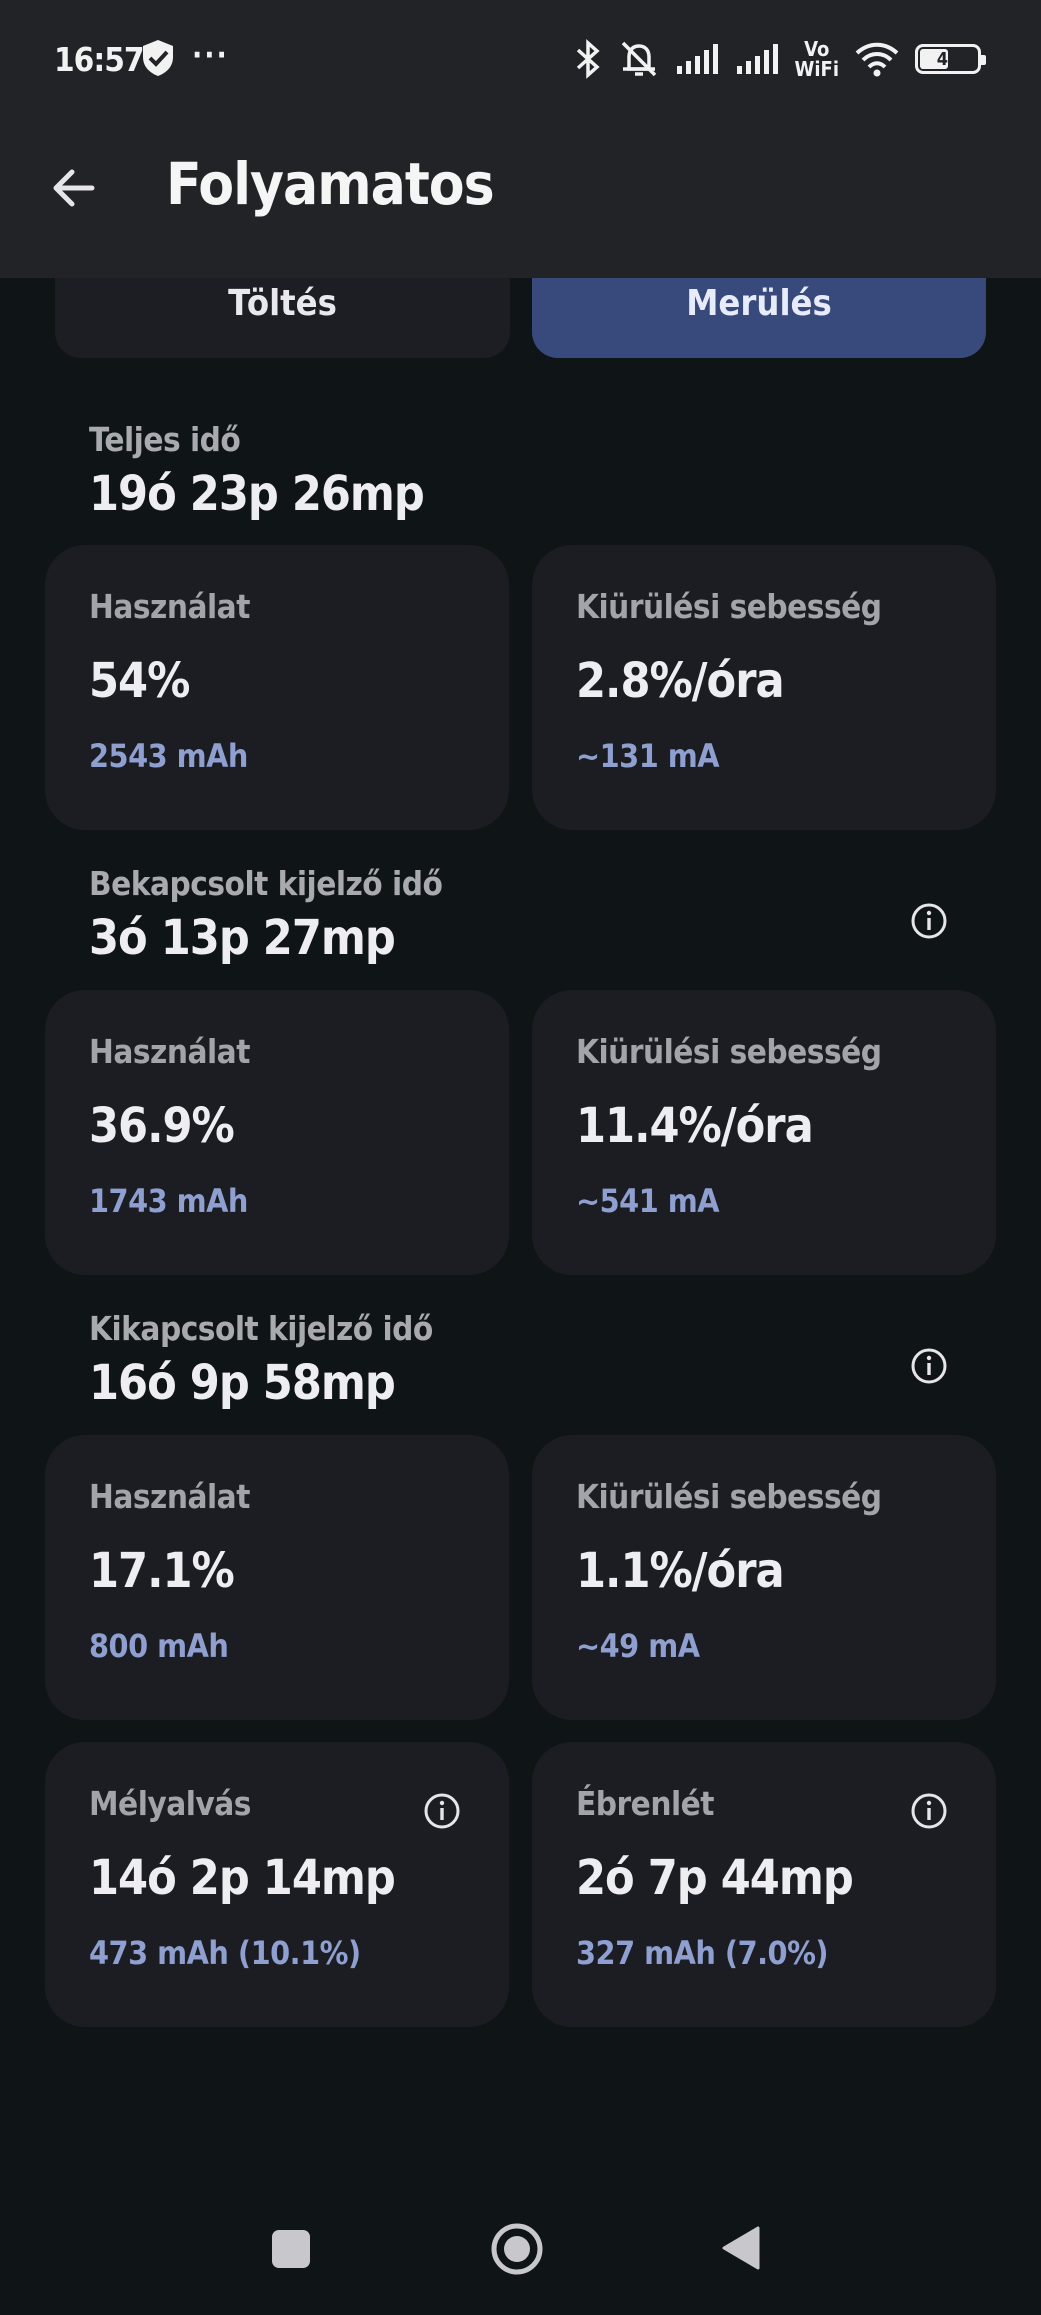 This screenshot has height=2315, width=1041. I want to click on card-value: 2ó 7p 44mp, so click(715, 1878).